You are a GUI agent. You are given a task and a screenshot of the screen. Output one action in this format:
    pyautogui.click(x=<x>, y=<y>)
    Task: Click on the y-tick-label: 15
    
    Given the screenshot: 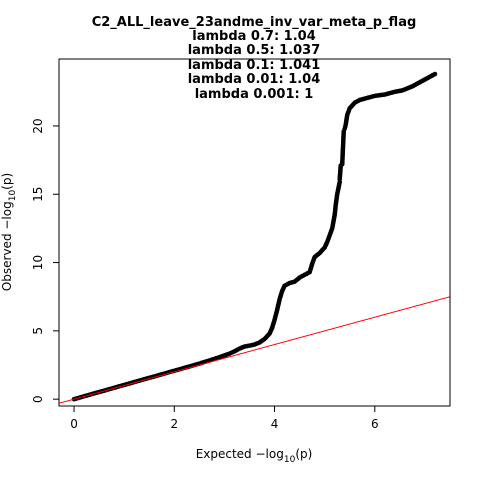 What is the action you would take?
    pyautogui.click(x=38, y=194)
    